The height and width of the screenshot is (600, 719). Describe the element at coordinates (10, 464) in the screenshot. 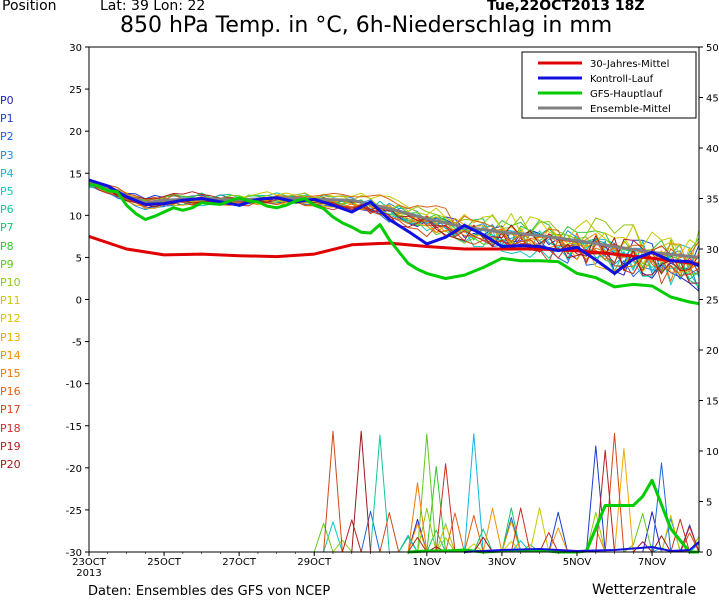

I see `member-label-p20: P20` at that location.